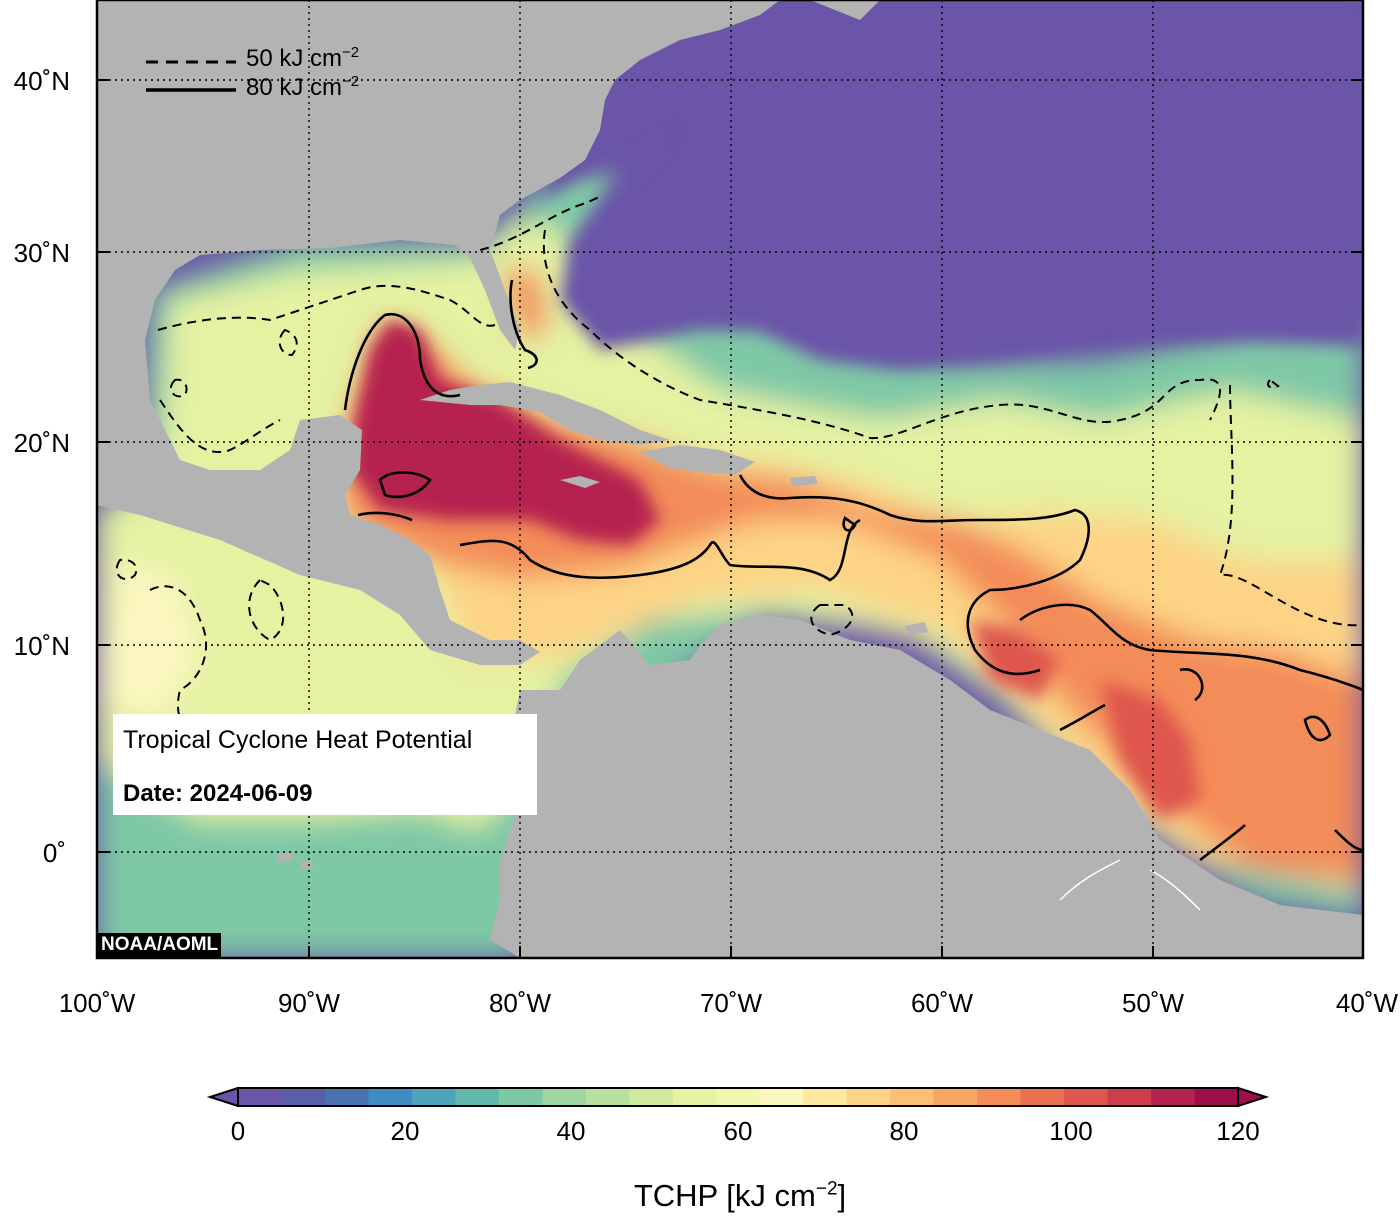 The image size is (1400, 1217). I want to click on colorbar, so click(738, 1097).